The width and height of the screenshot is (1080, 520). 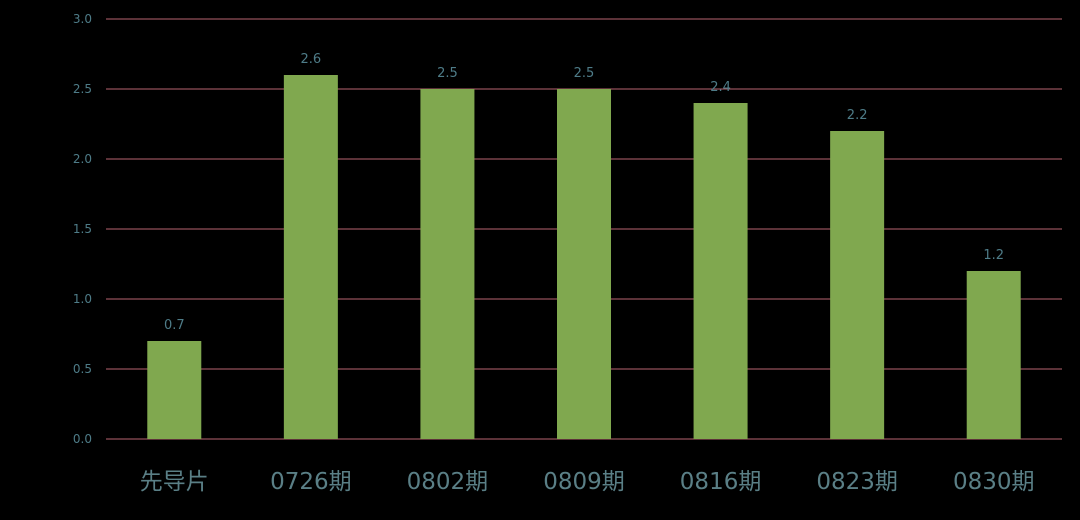 What do you see at coordinates (311, 59) in the screenshot?
I see `data-label: 2.6` at bounding box center [311, 59].